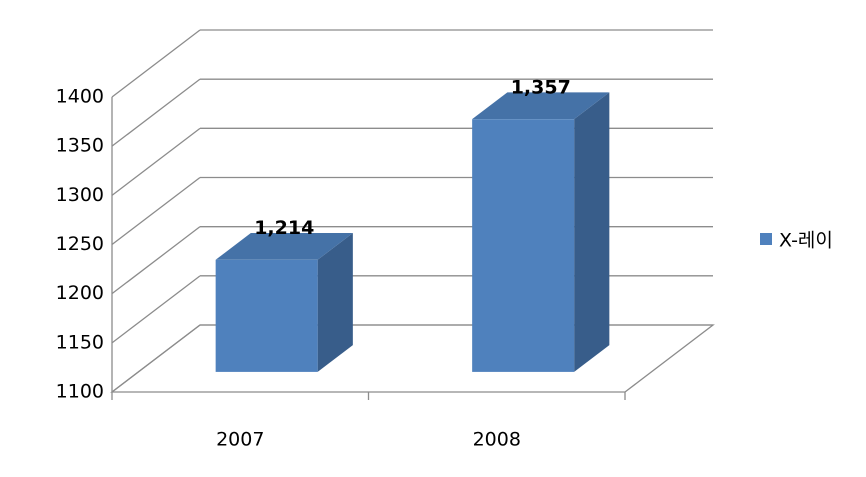 This screenshot has width=866, height=477. What do you see at coordinates (541, 87) in the screenshot?
I see `value-label: 1,357` at bounding box center [541, 87].